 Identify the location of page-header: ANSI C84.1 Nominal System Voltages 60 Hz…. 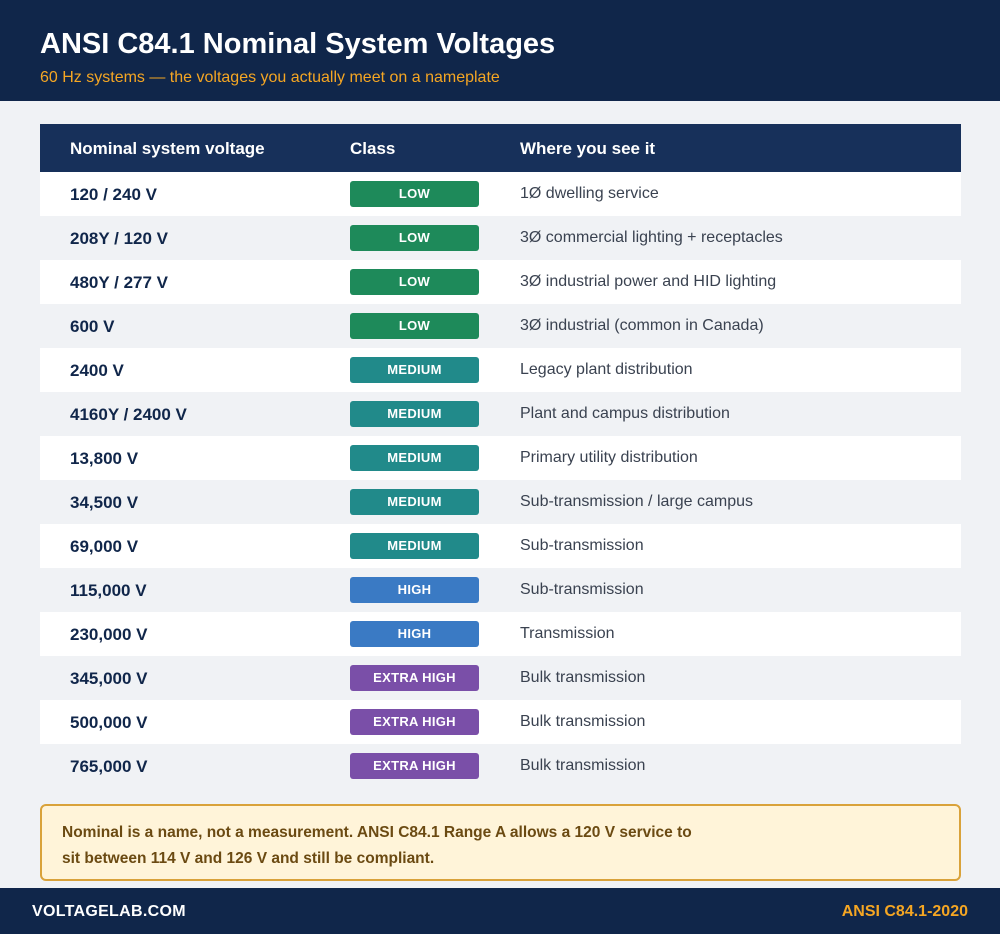
(500, 50).